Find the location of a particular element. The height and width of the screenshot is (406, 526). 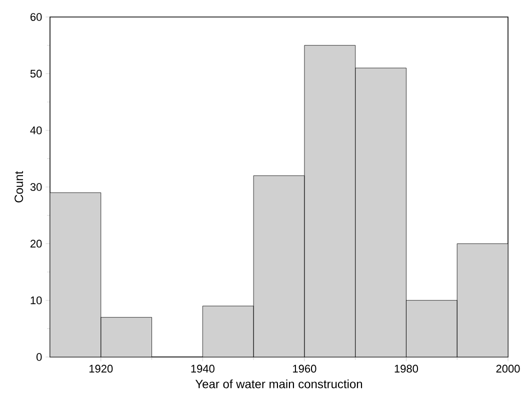

y-tick-label: 0 is located at coordinates (39, 357).